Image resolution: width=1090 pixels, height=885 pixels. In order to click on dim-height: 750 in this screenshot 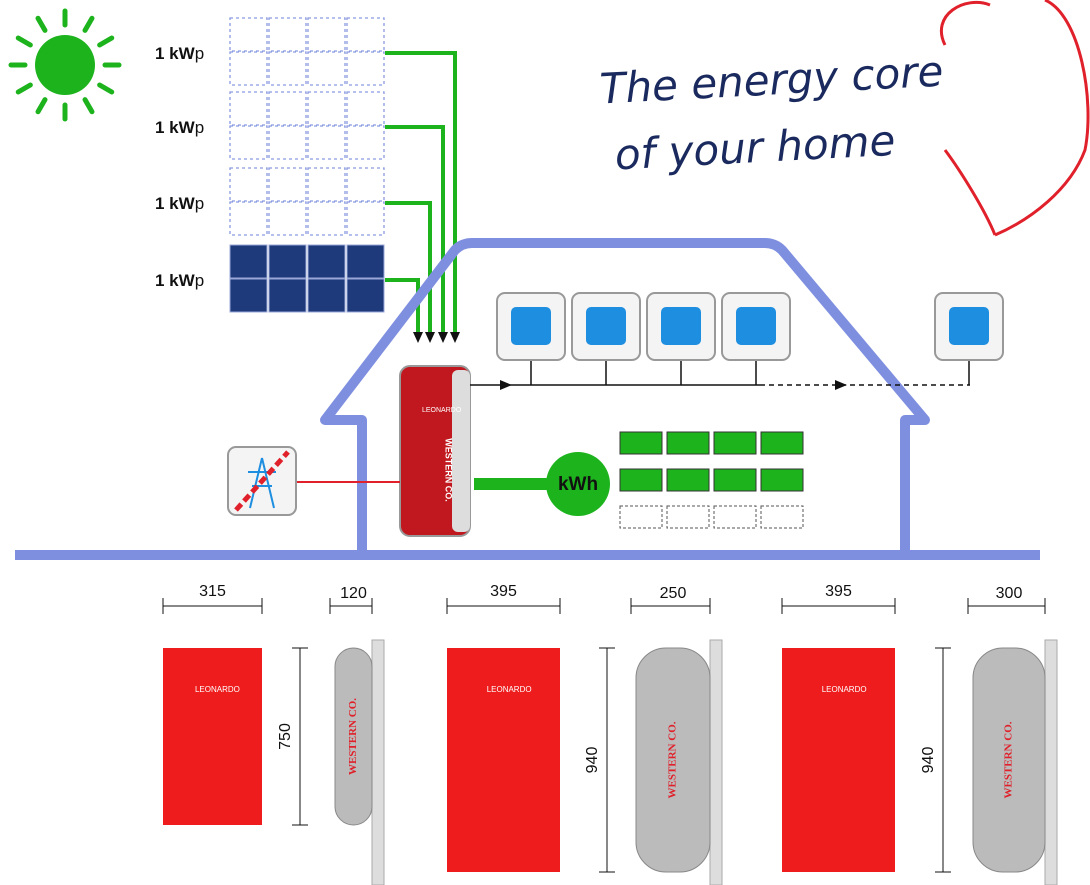, I will do `click(285, 736)`.